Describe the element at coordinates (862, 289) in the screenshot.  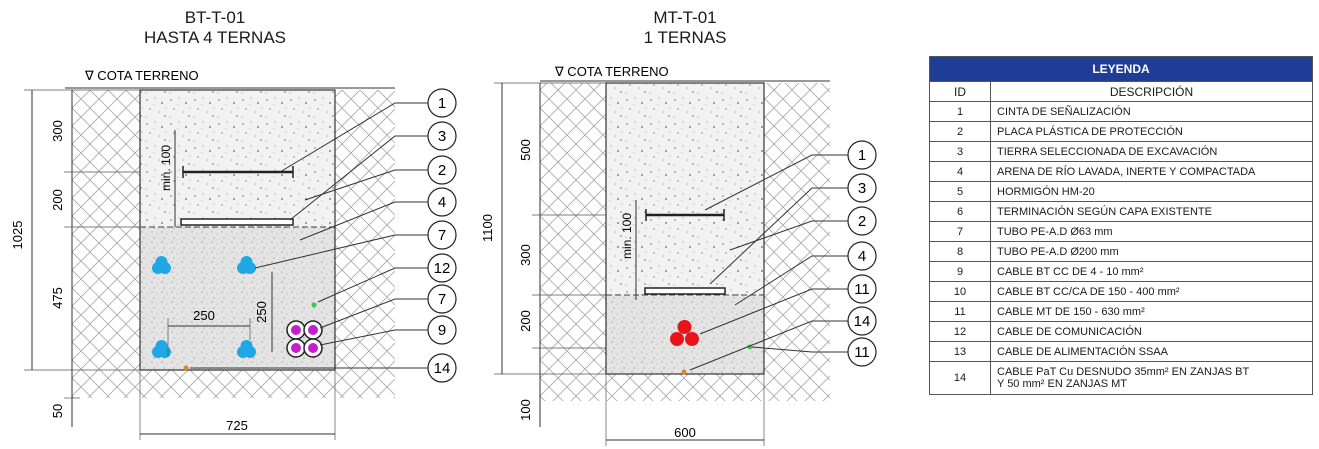
I see `callout-11: 11` at that location.